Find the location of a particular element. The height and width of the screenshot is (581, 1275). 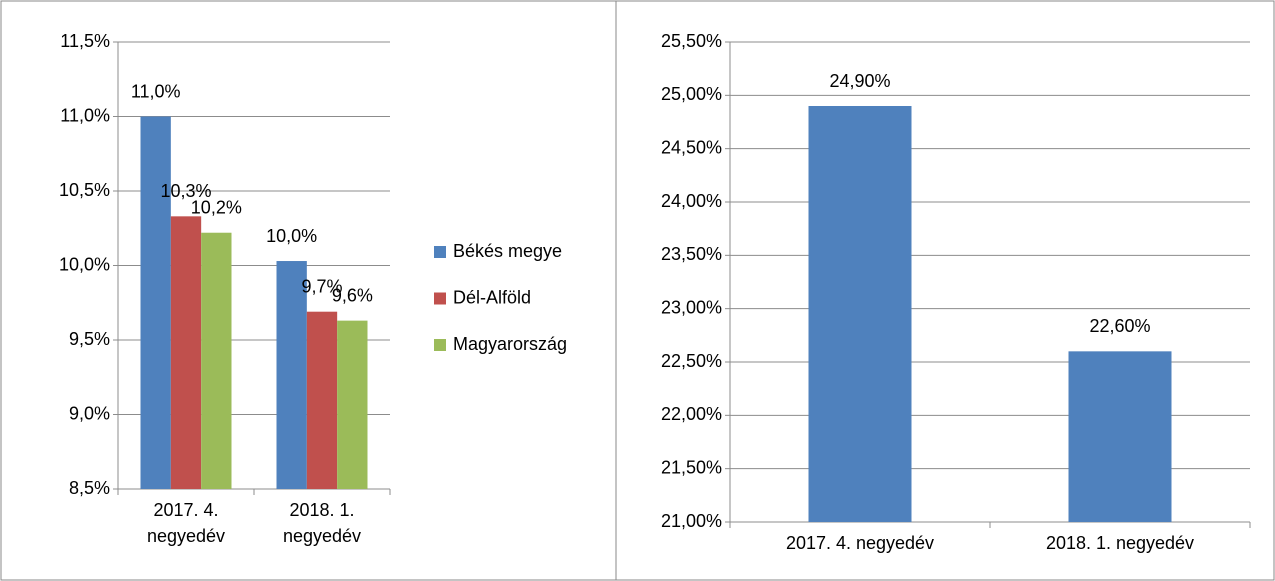

data-label: 9,7% is located at coordinates (321, 286).